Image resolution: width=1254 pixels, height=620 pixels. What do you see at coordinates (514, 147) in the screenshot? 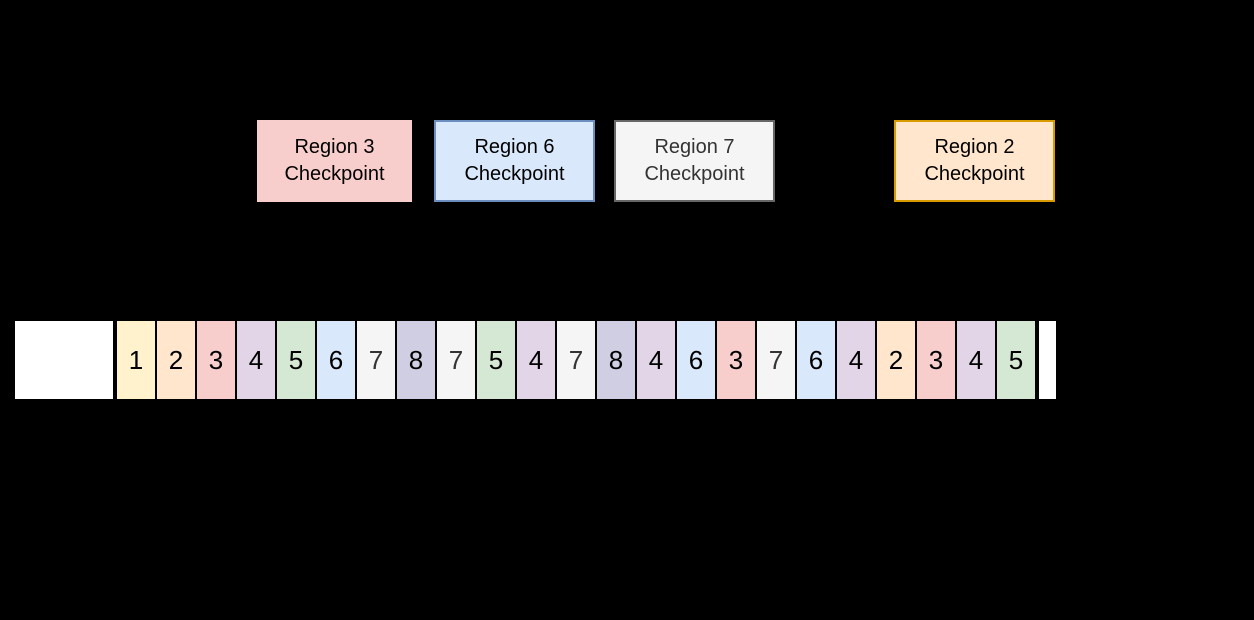
I see `checkpoint-title: Region 6` at bounding box center [514, 147].